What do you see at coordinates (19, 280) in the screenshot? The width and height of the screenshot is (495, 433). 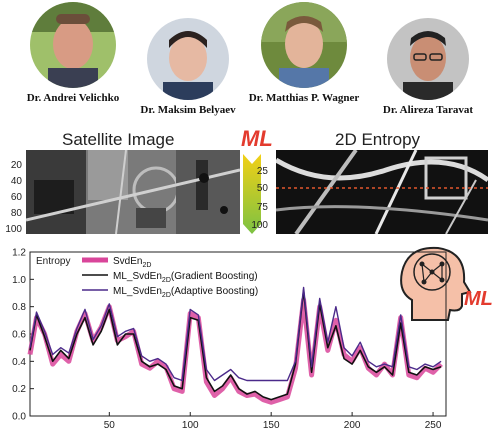 I see `y-tick-label: 1.0` at bounding box center [19, 280].